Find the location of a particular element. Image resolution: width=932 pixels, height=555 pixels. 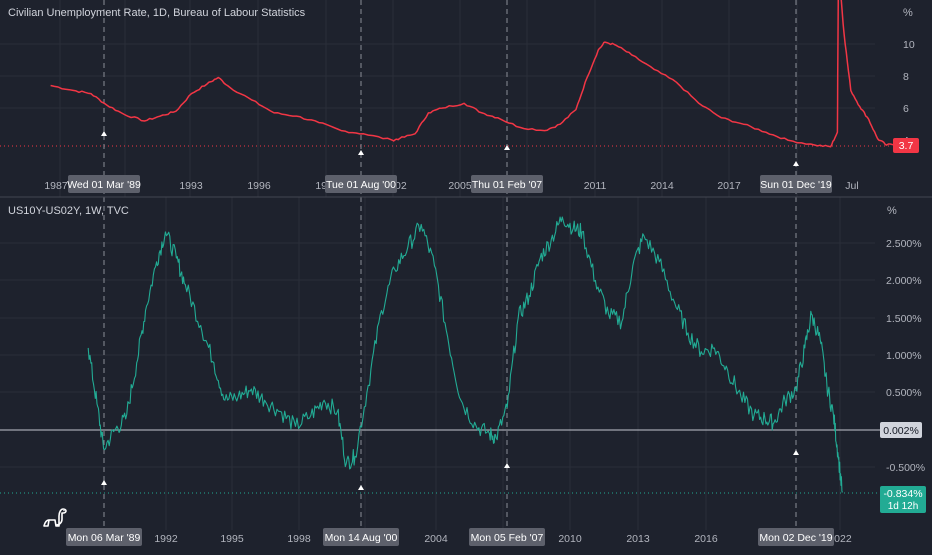

x-tick-label: 2004 is located at coordinates (436, 539).